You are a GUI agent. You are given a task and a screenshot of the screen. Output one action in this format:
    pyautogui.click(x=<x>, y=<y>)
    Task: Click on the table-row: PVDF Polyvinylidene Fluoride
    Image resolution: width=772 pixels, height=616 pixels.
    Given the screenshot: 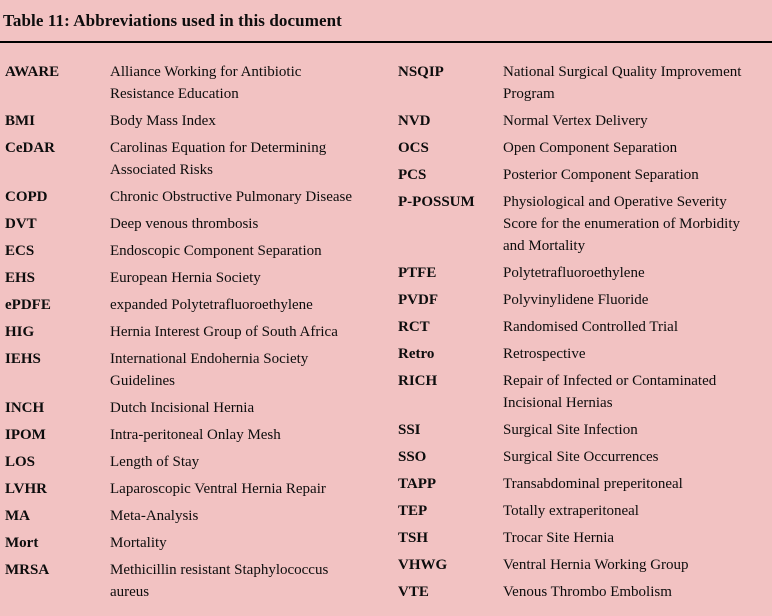 What is the action you would take?
    pyautogui.click(x=582, y=300)
    